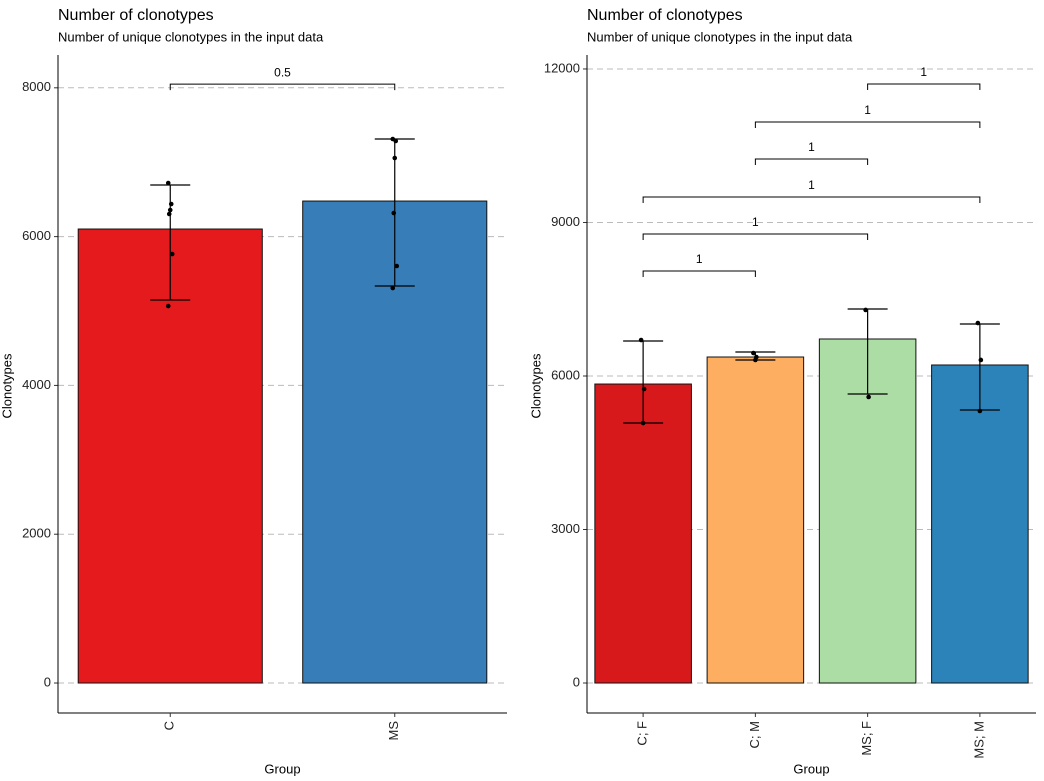  I want to click on y-tick-label: 9000, so click(565, 221).